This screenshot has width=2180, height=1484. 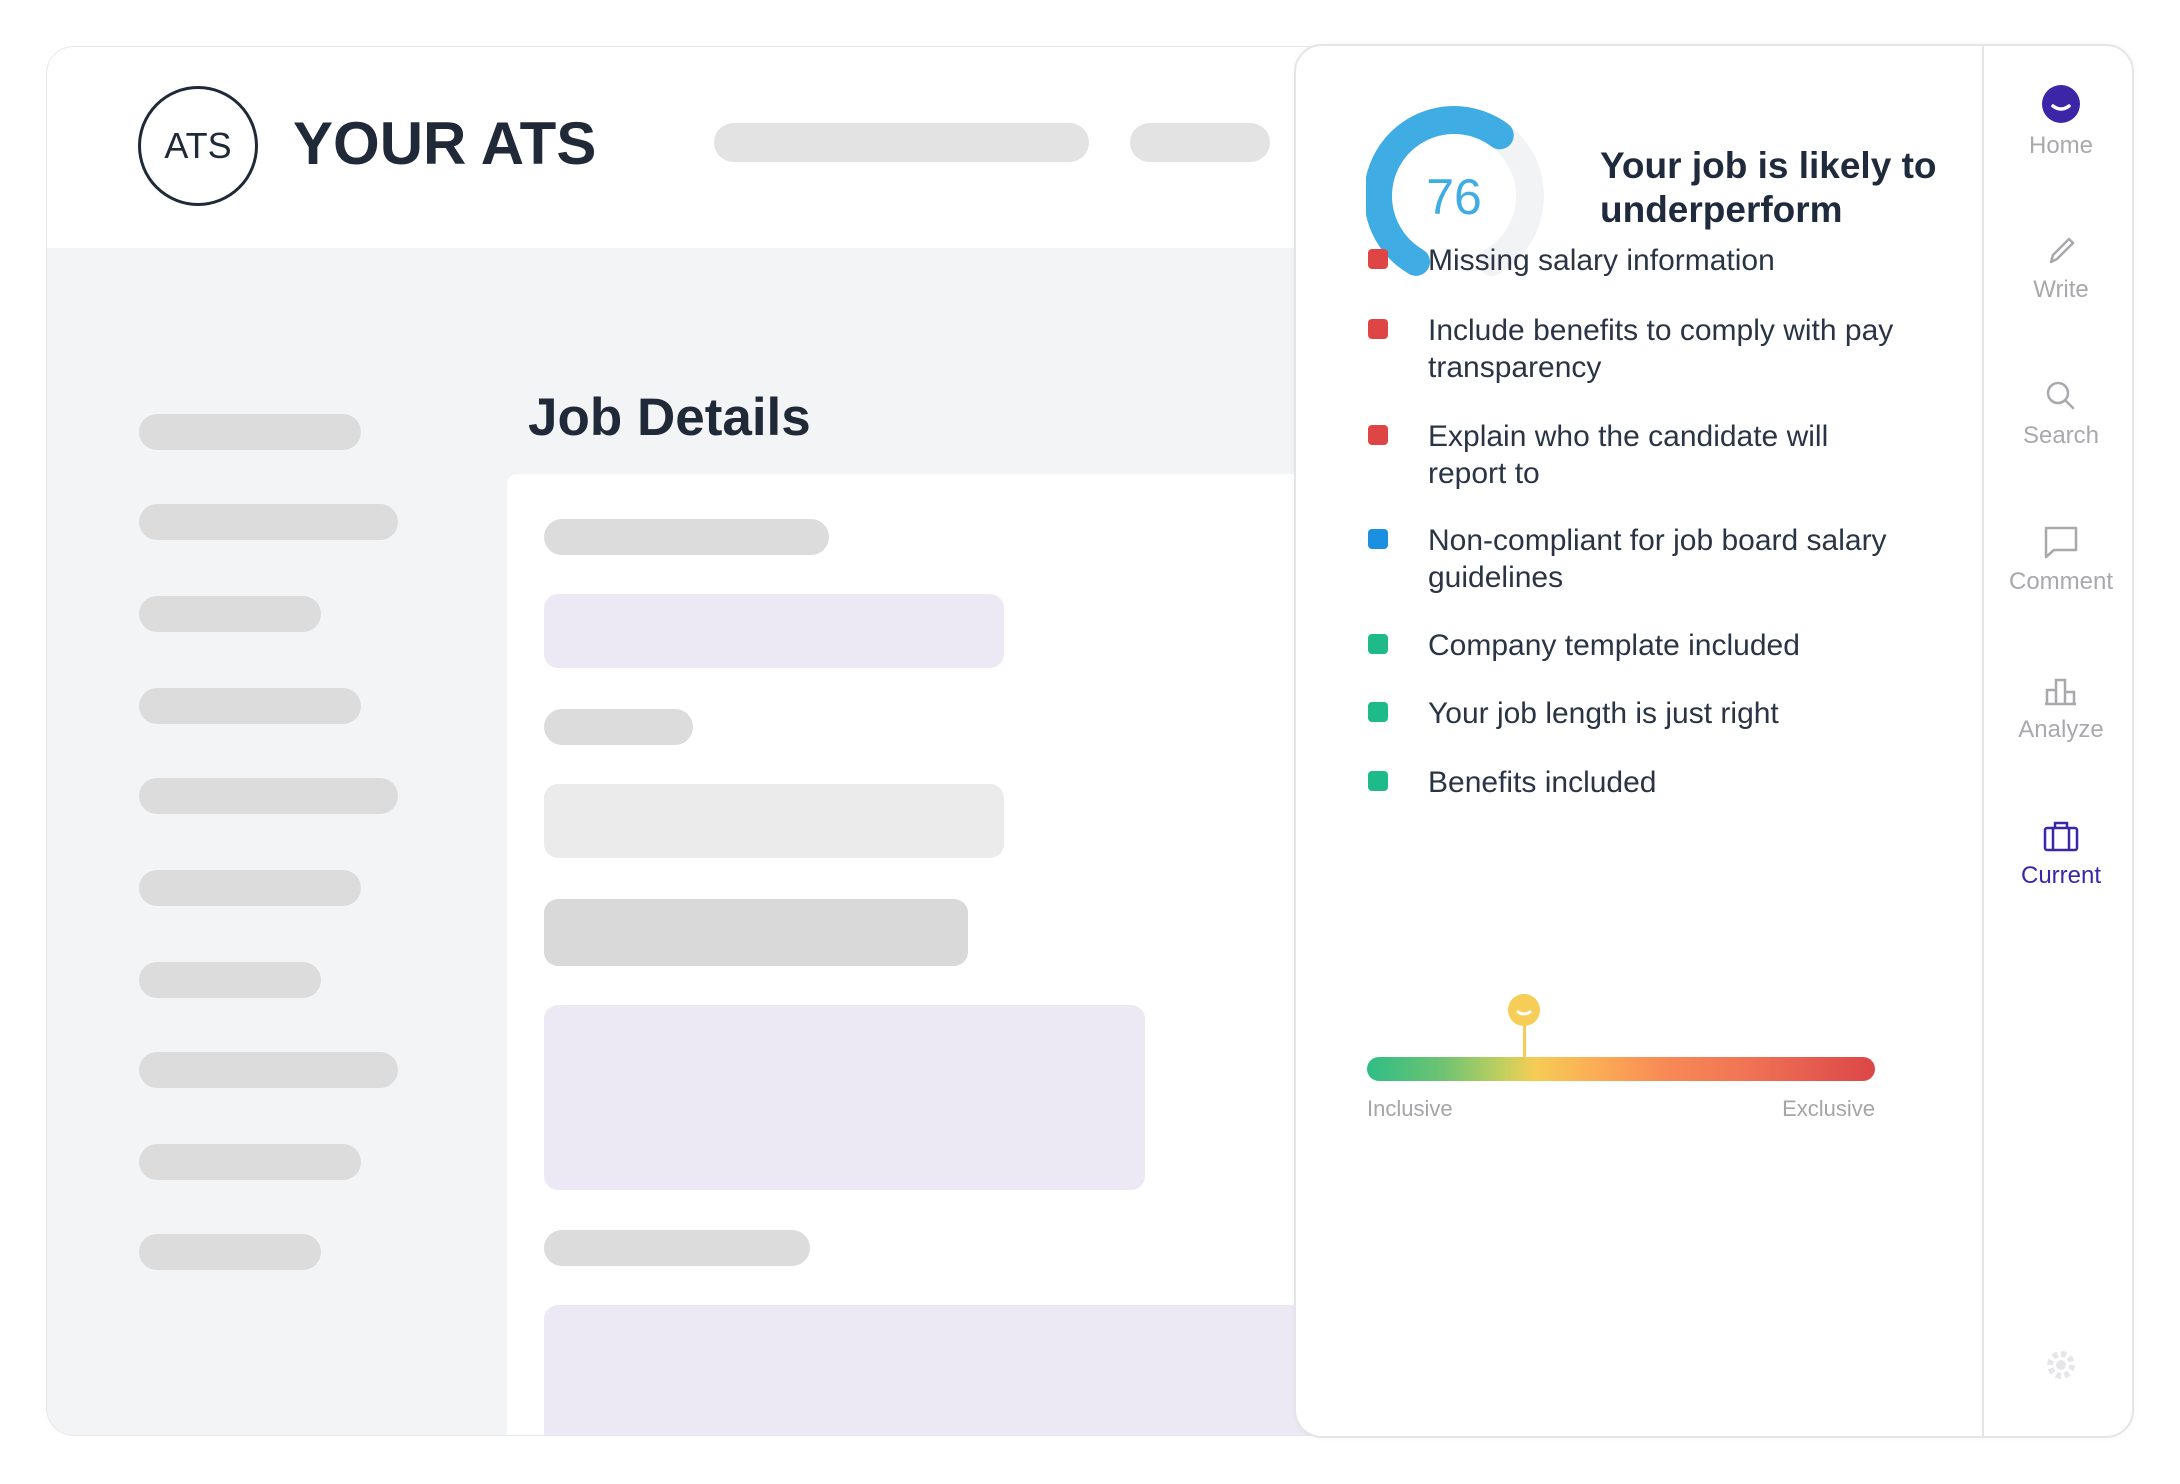 I want to click on sidebar-item-analyze: Analyze, so click(x=2061, y=708).